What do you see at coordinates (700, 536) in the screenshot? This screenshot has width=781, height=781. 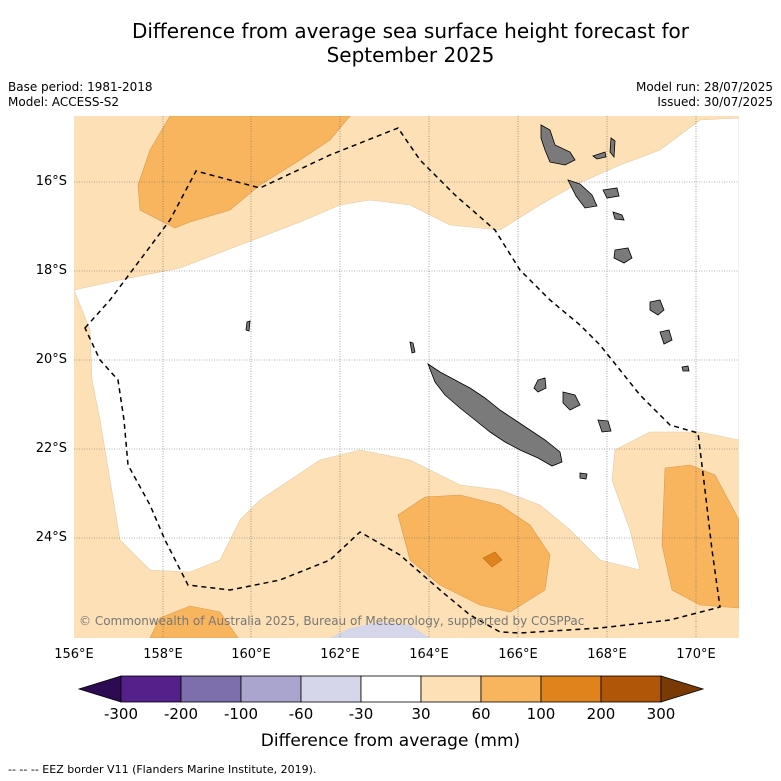 I see `anomaly-60-100-east` at bounding box center [700, 536].